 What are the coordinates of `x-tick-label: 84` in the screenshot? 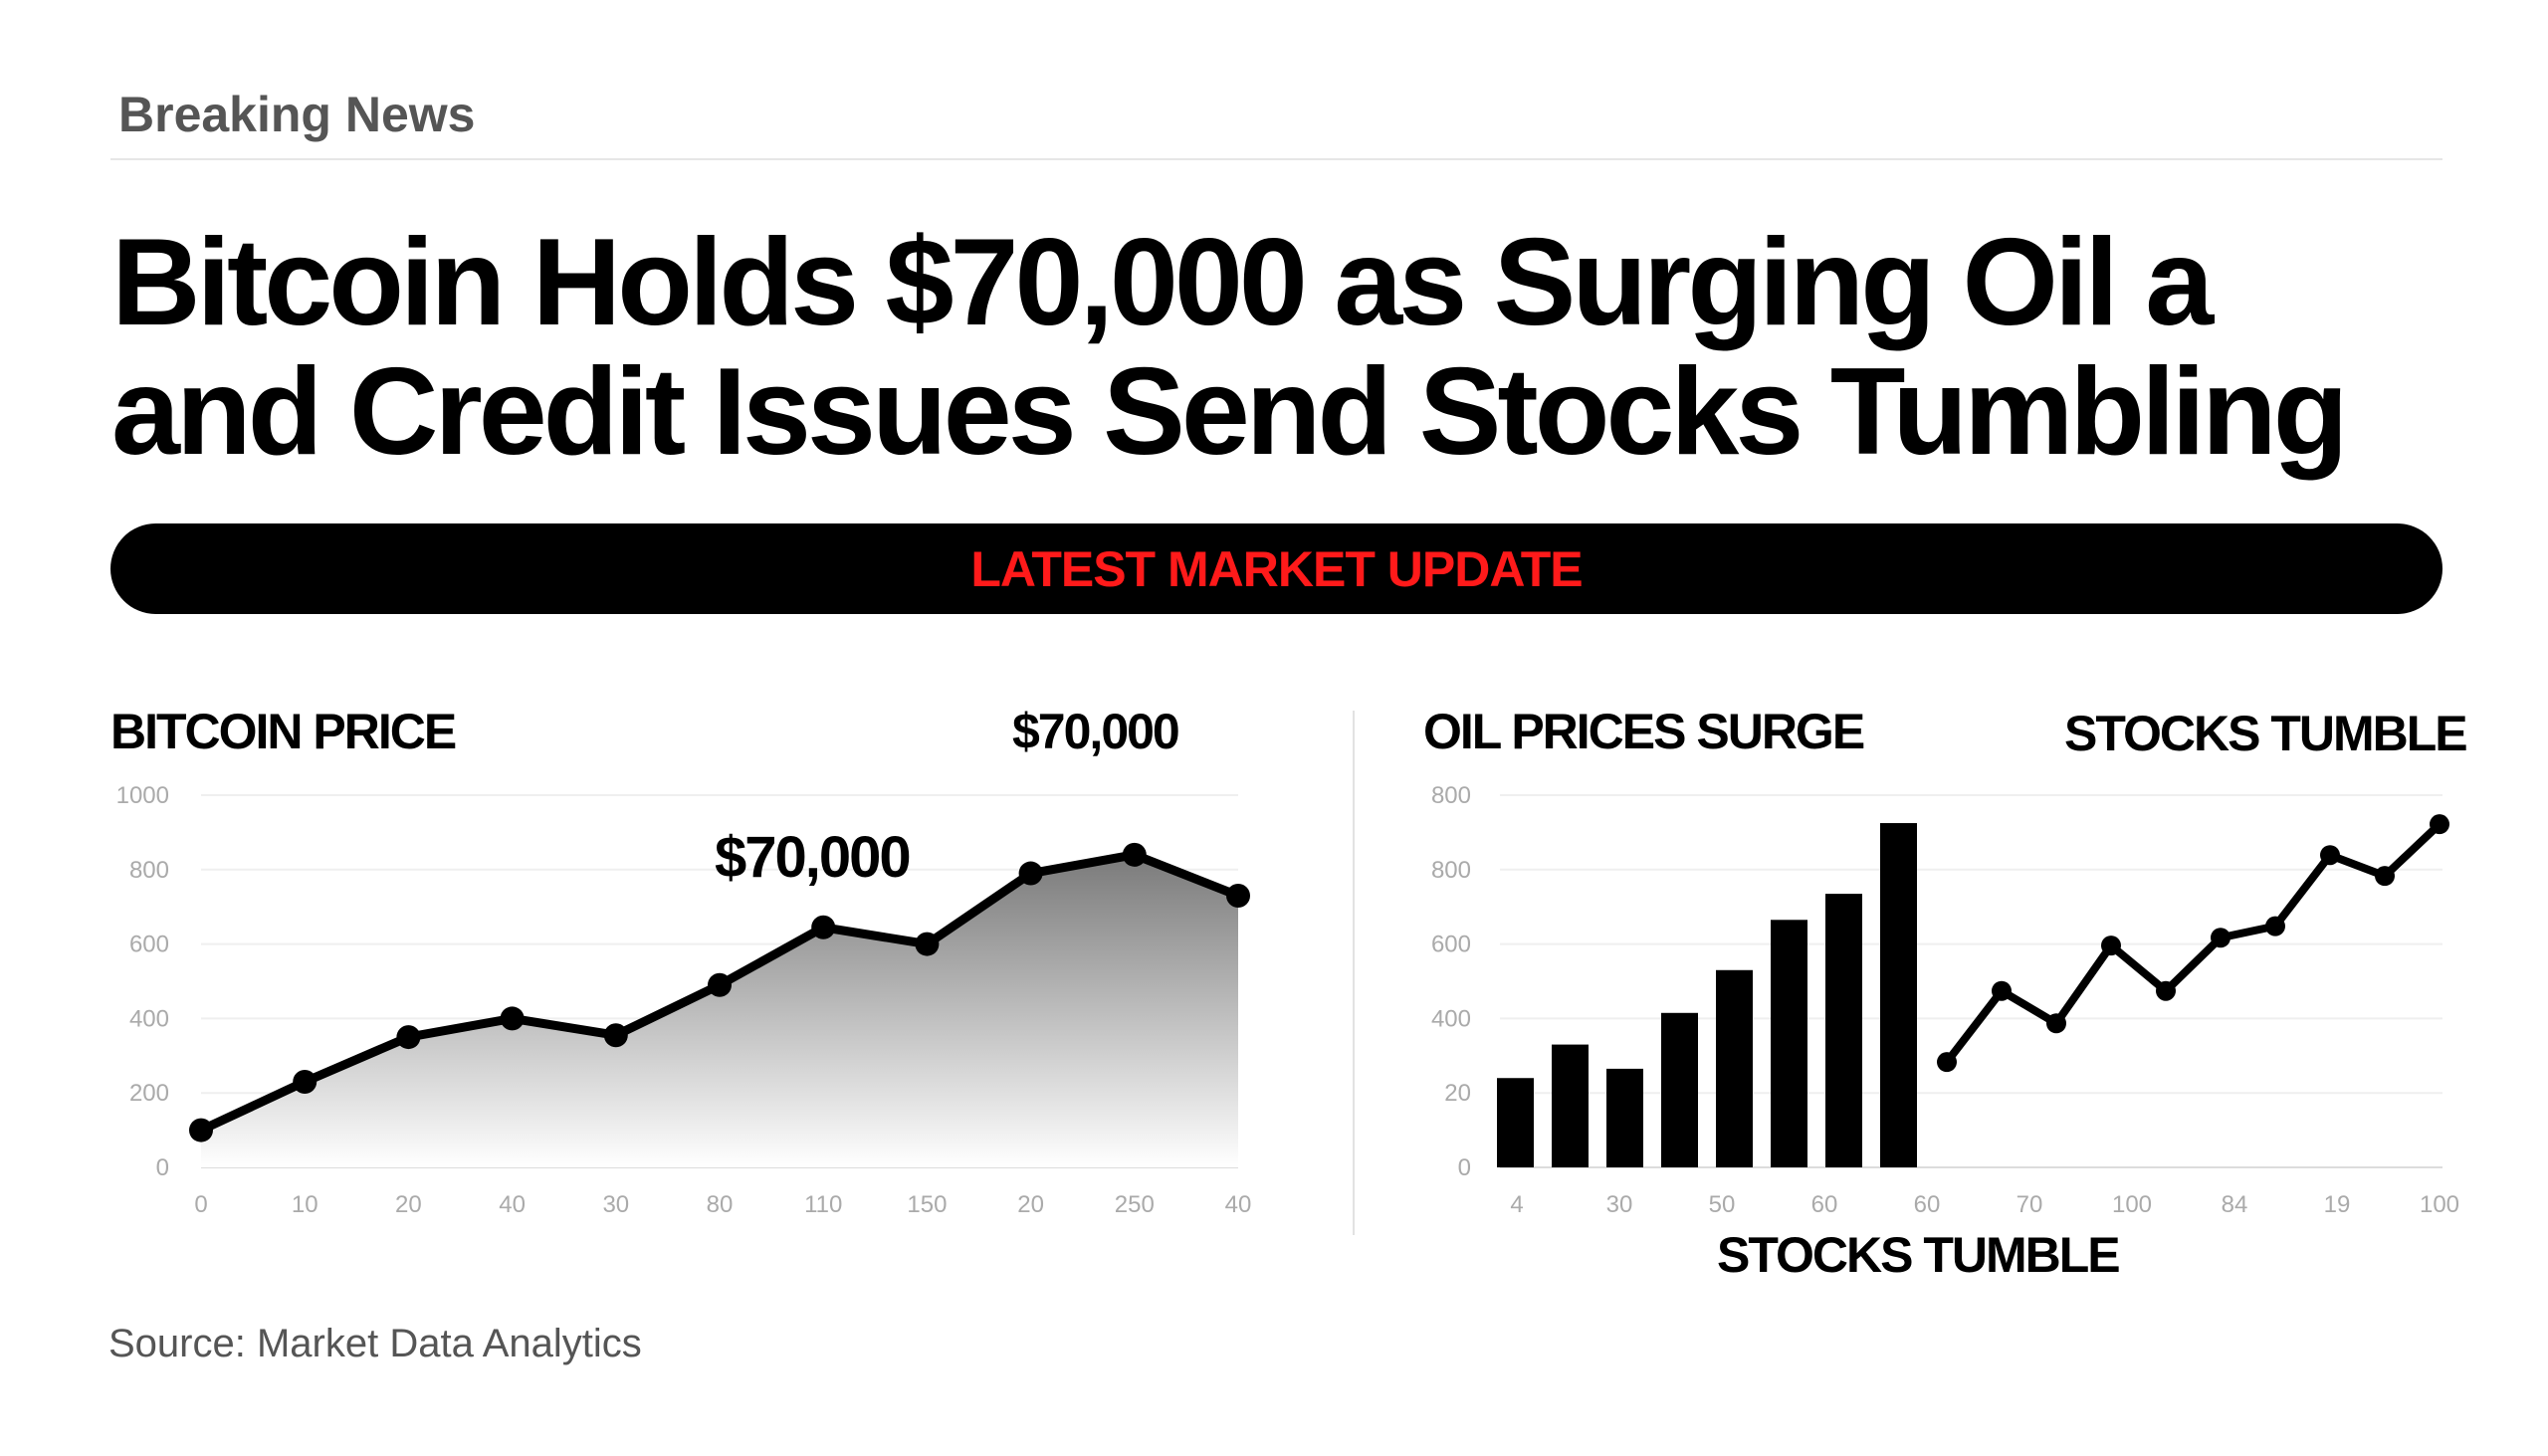 It's located at (2235, 1204).